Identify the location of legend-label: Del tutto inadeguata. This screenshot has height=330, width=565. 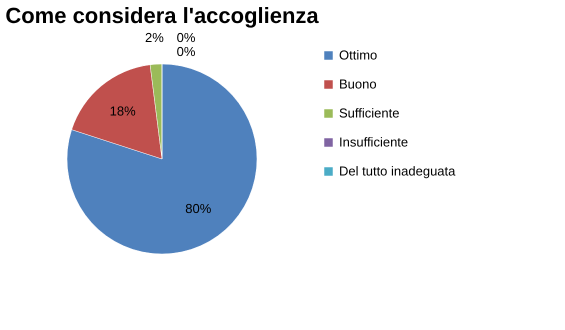
(397, 171).